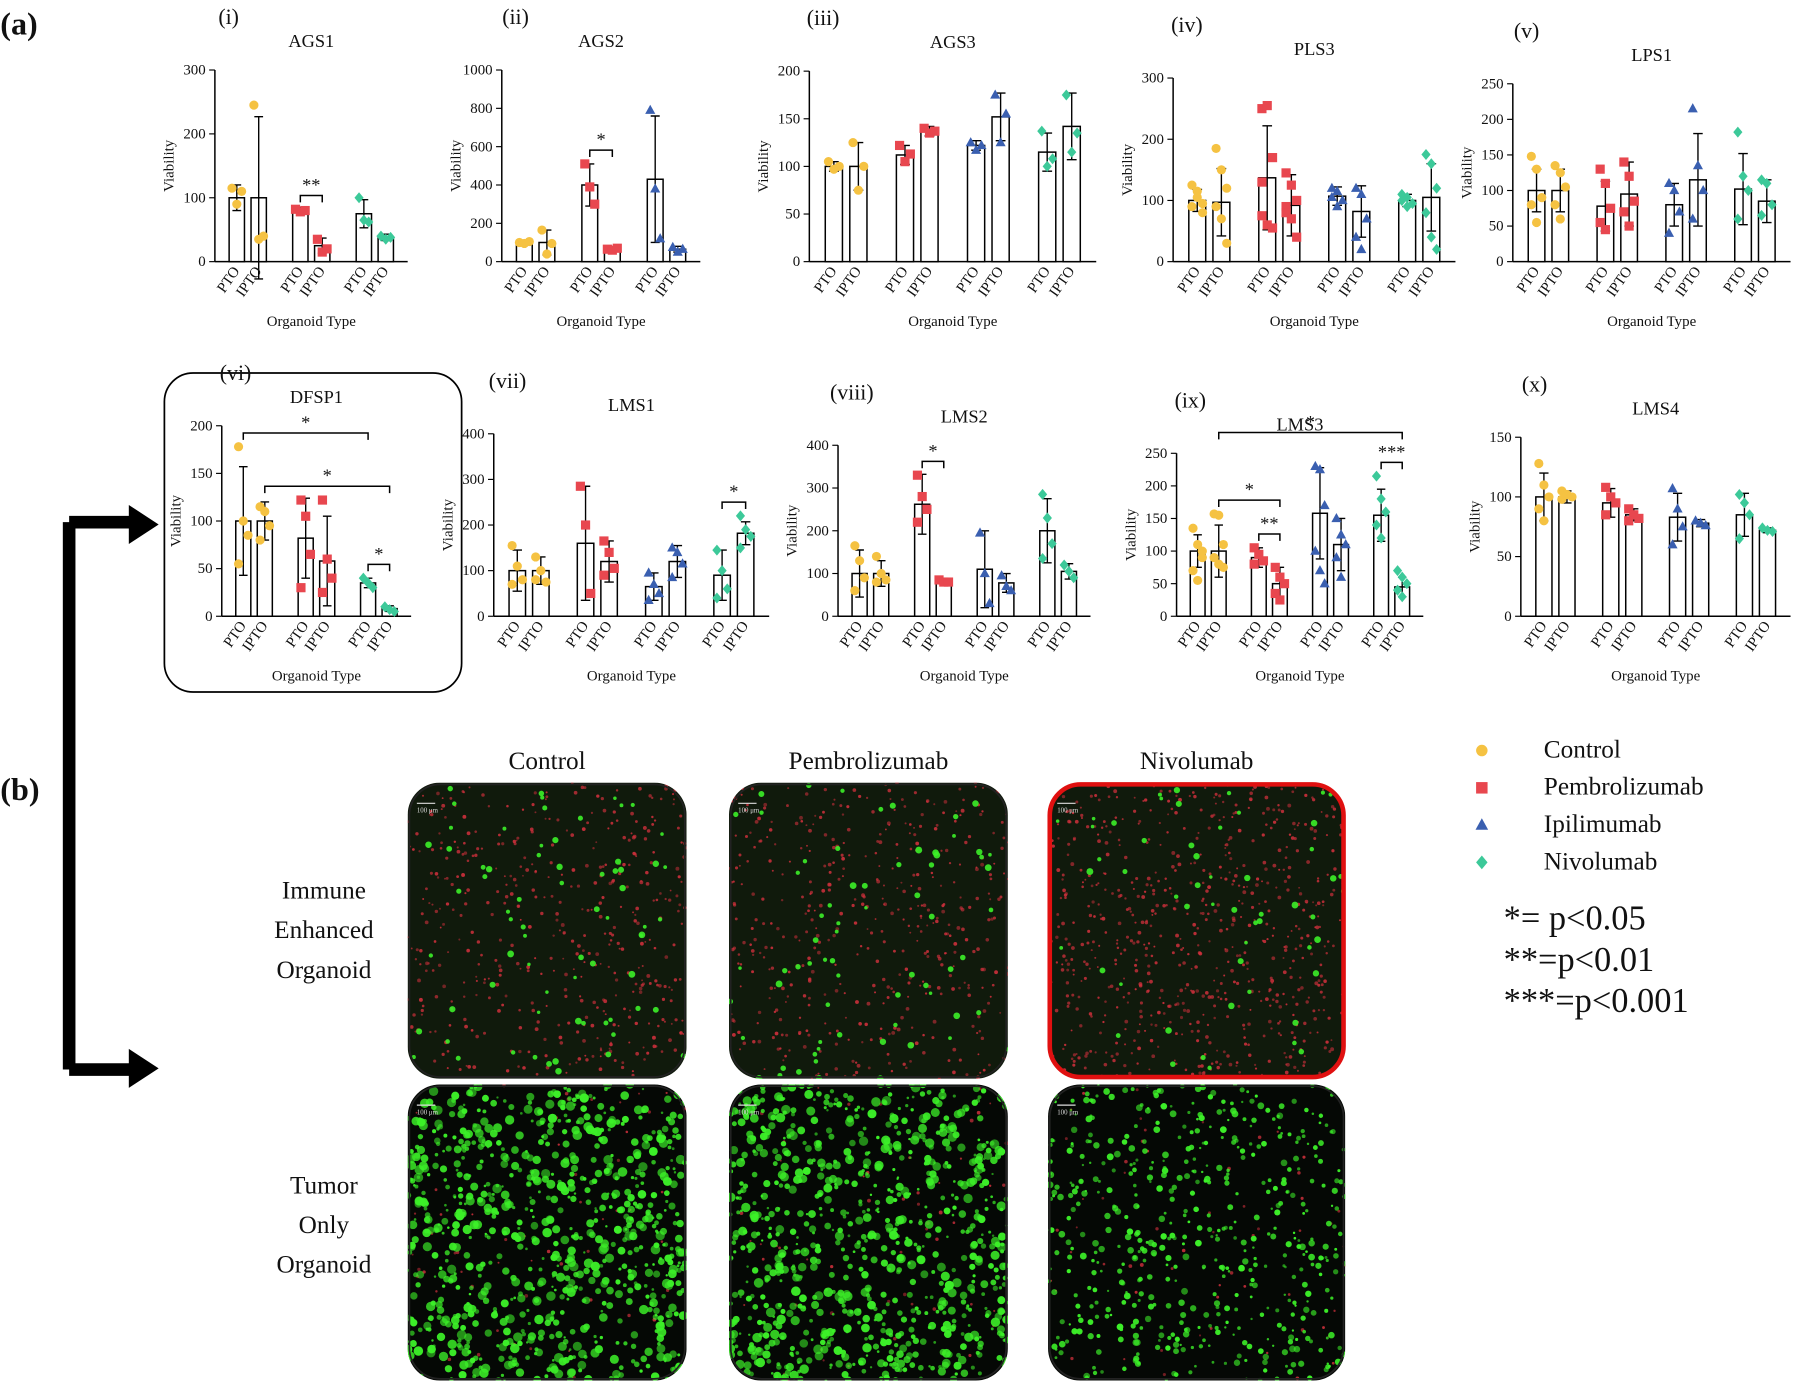 The width and height of the screenshot is (1800, 1384). I want to click on y-tick-label: 0, so click(1159, 262).